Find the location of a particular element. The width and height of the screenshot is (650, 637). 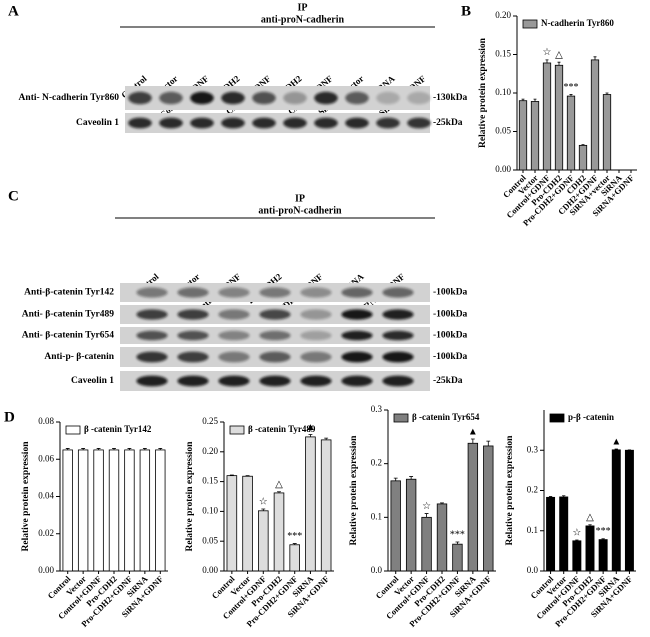

significance-mark: ▲ is located at coordinates (473, 431).